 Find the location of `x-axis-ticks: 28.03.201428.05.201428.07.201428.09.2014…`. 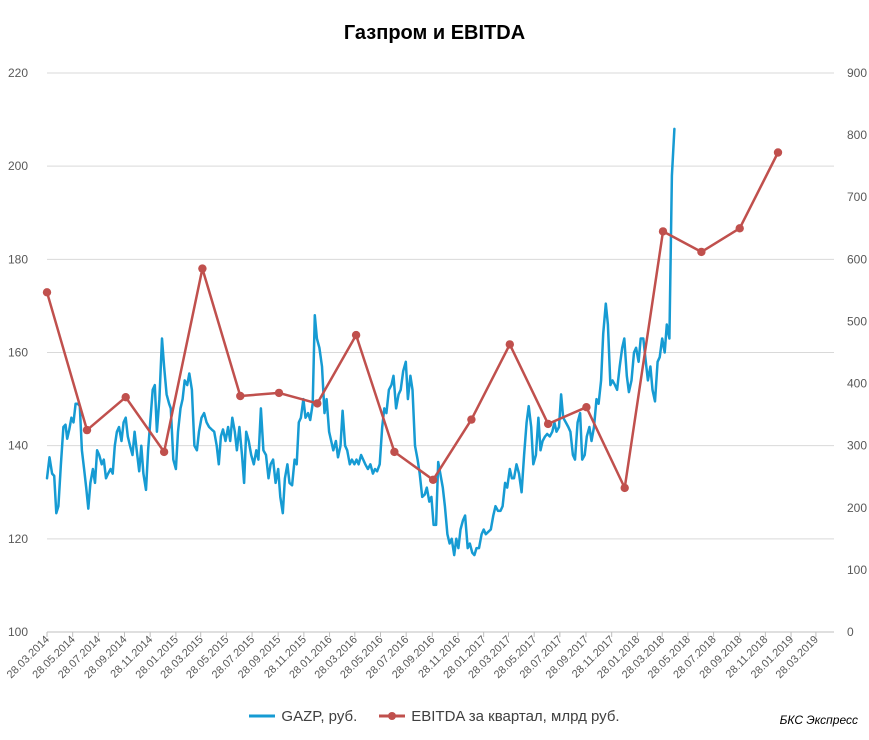

x-axis-ticks: 28.03.201428.05.201428.07.201428.09.2014… is located at coordinates (413, 656).